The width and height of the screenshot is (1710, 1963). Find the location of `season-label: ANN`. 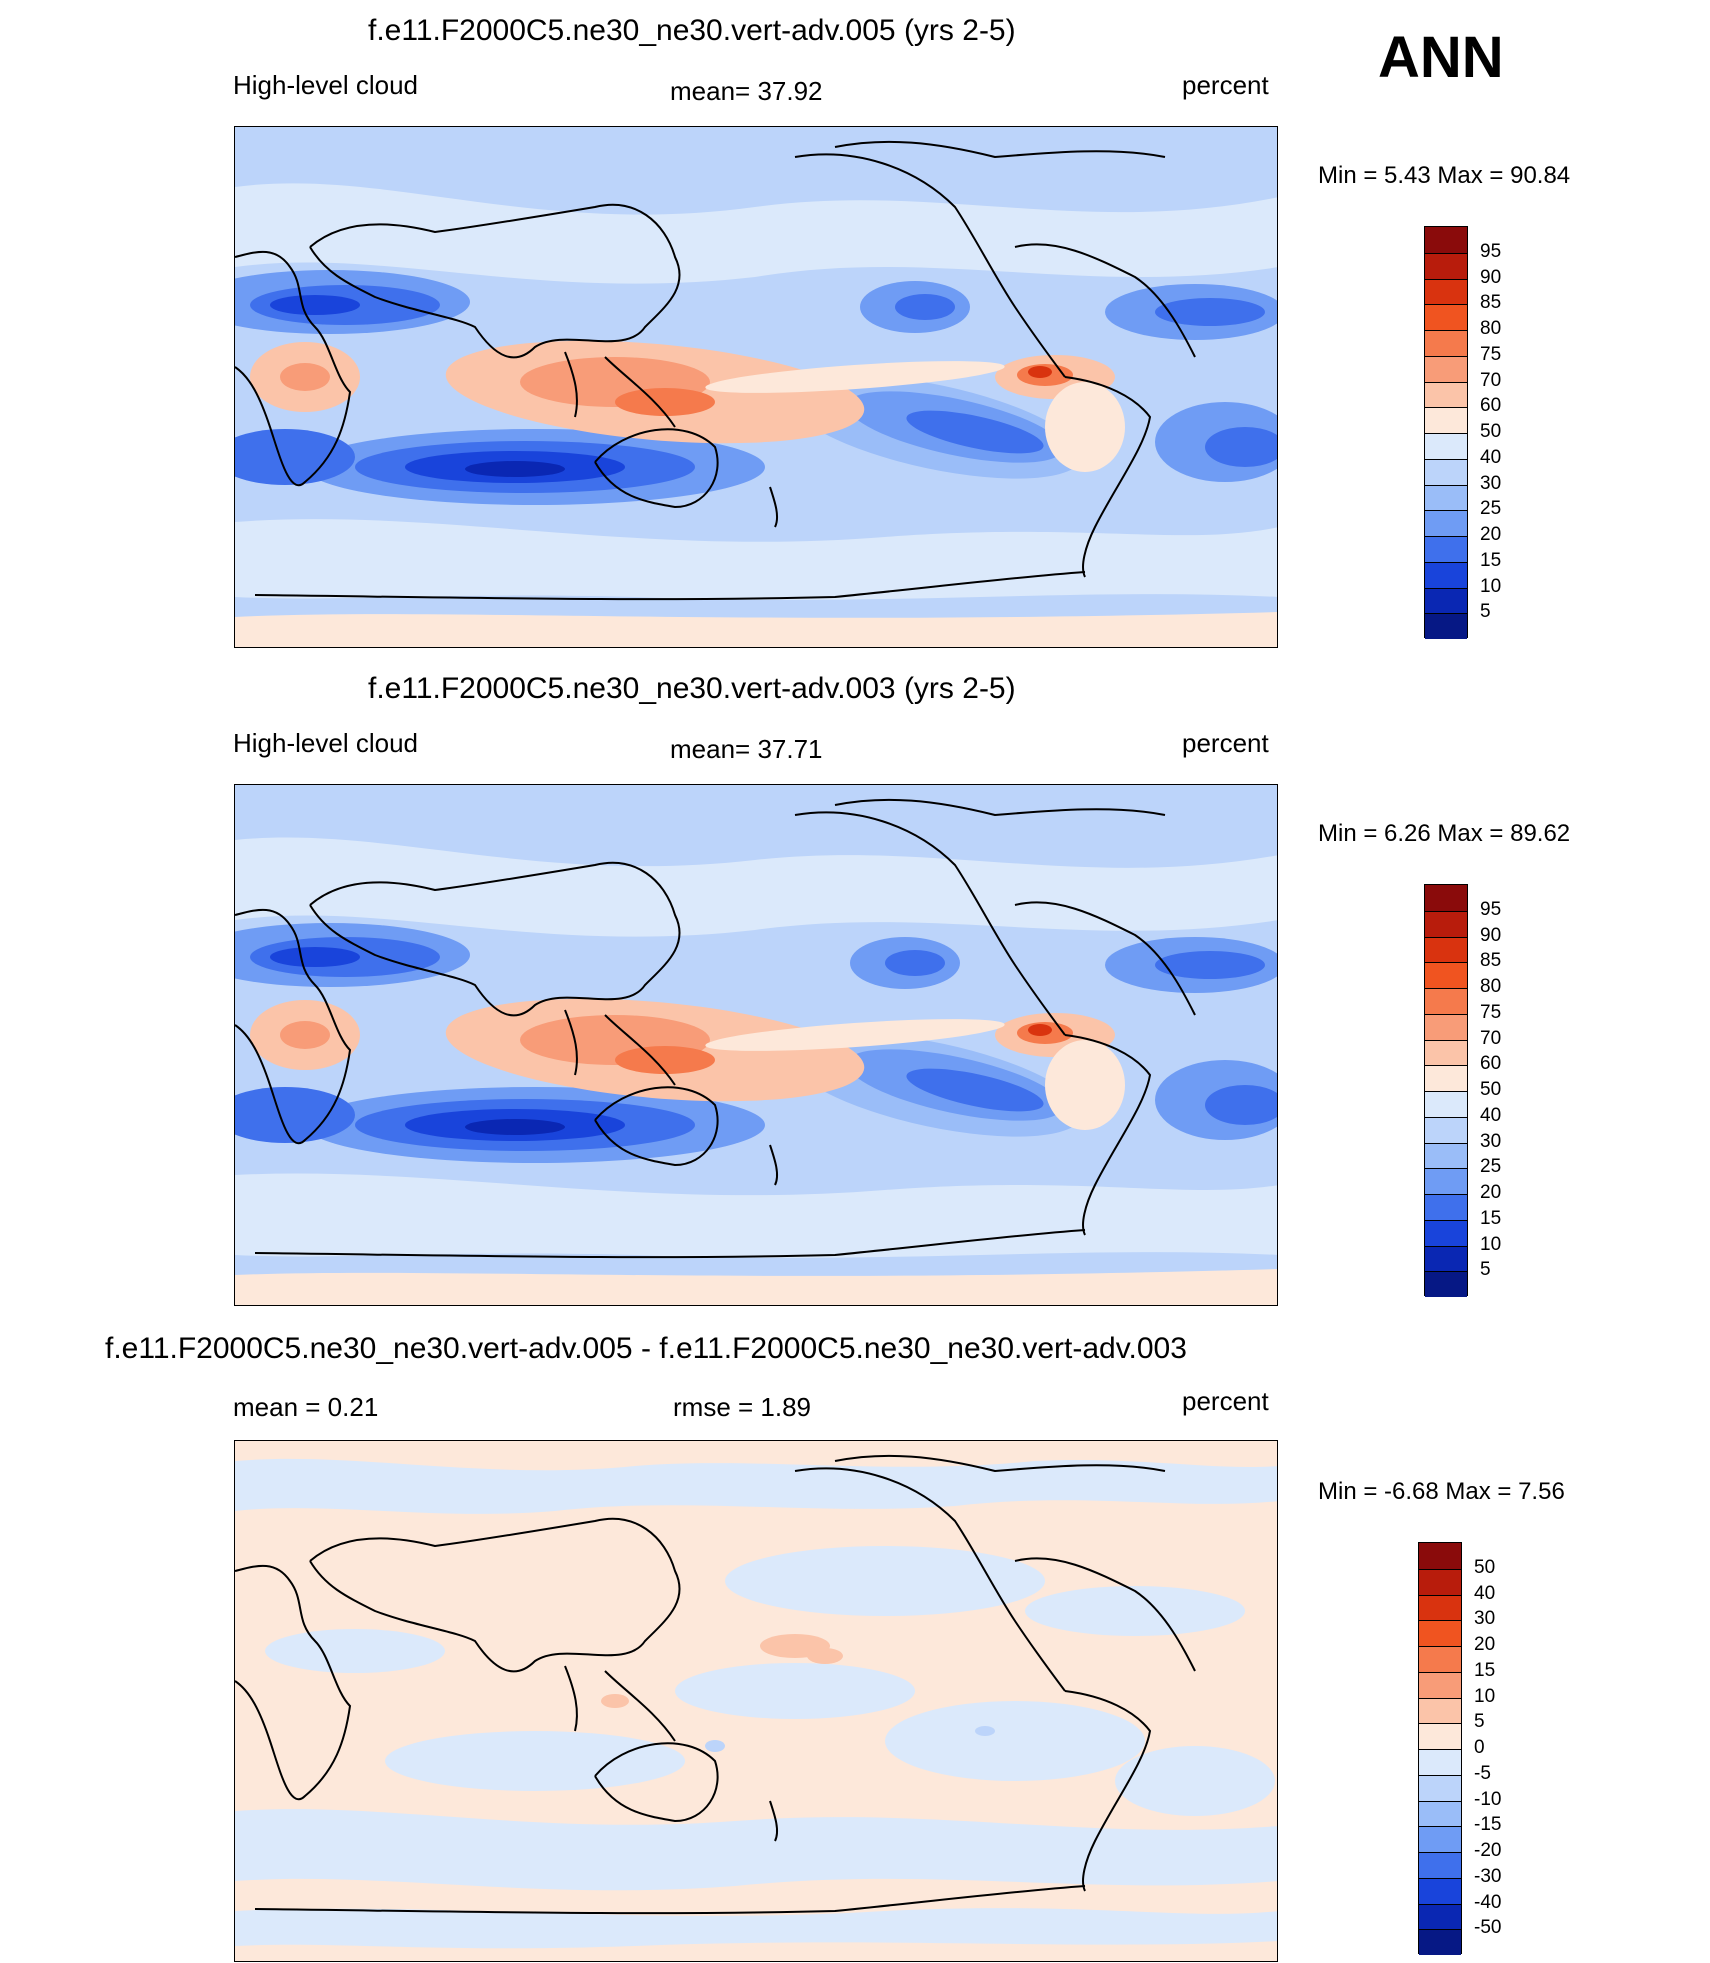

season-label: ANN is located at coordinates (1441, 57).